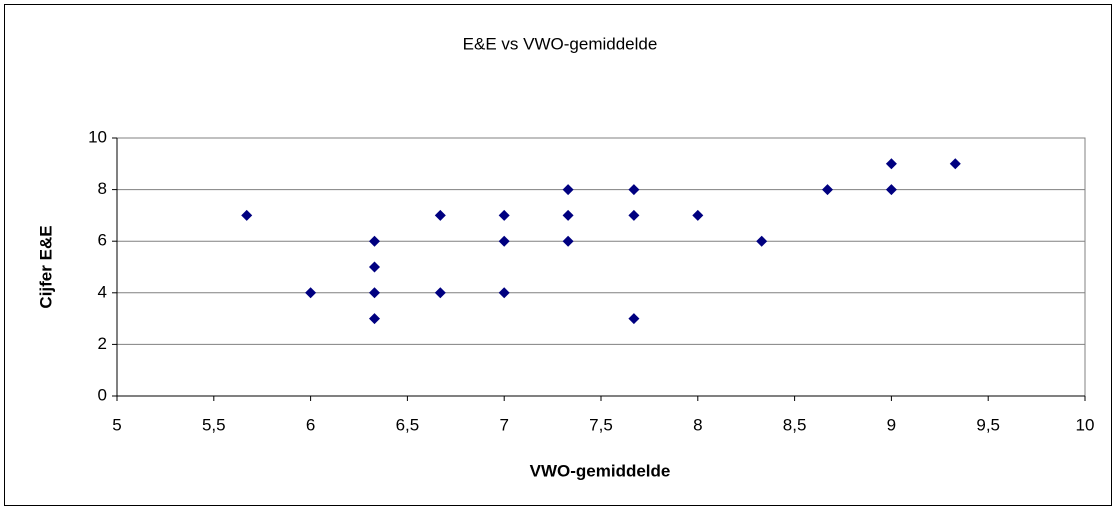  What do you see at coordinates (1085, 424) in the screenshot?
I see `x-tick-label: 10` at bounding box center [1085, 424].